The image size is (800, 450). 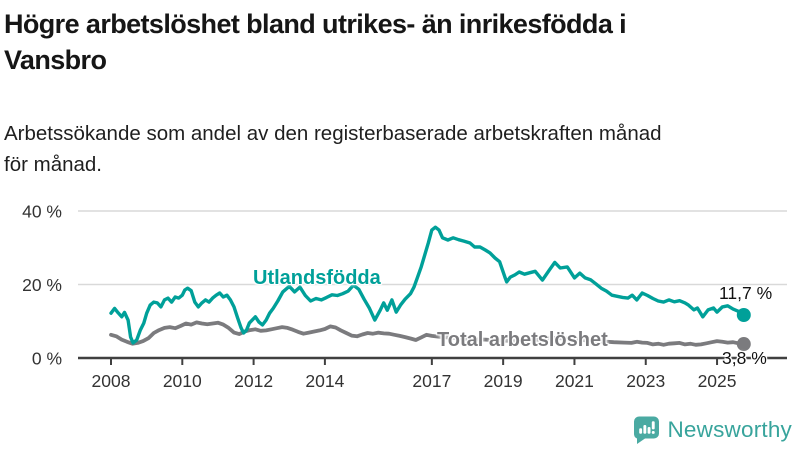 What do you see at coordinates (182, 381) in the screenshot?
I see `x-axis-label-2010: 2010` at bounding box center [182, 381].